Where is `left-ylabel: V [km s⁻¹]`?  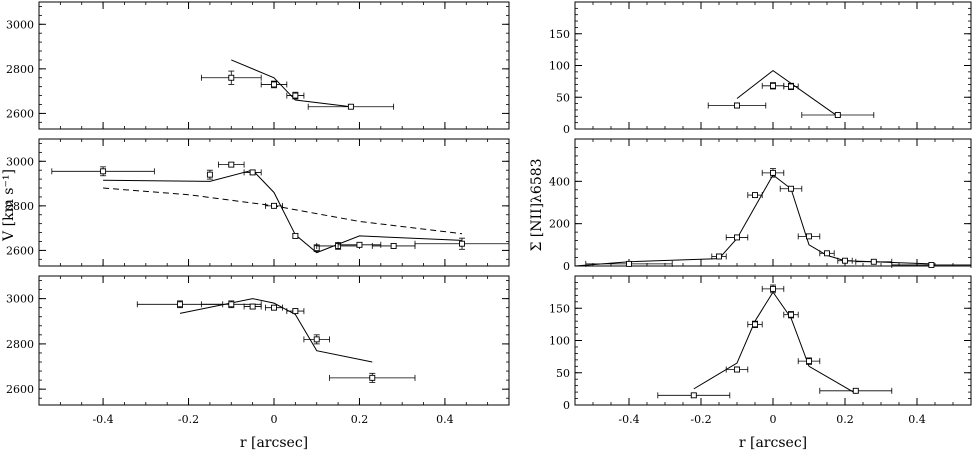
left-ylabel: V [km s⁻¹] is located at coordinates (9, 205).